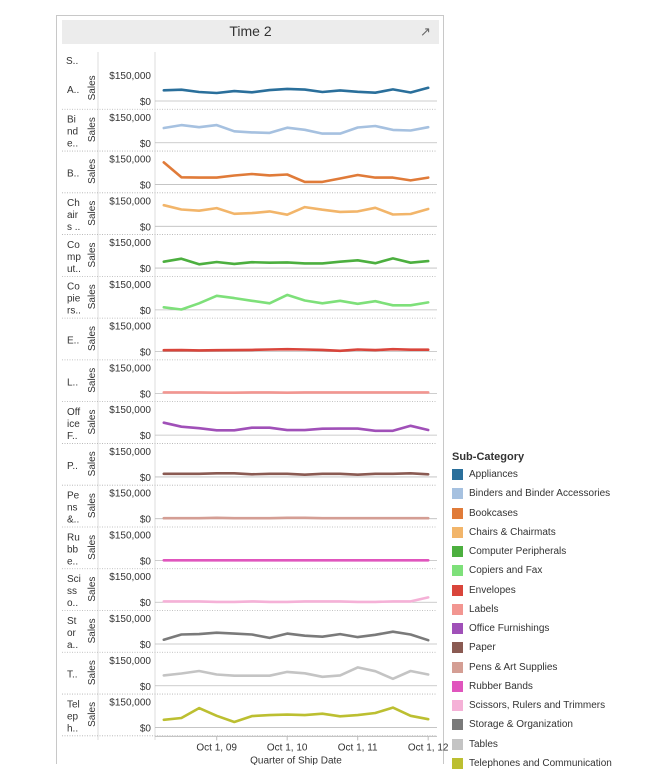 The image size is (660, 773). What do you see at coordinates (554, 551) in the screenshot?
I see `legend-item: Computer Peripherals` at bounding box center [554, 551].